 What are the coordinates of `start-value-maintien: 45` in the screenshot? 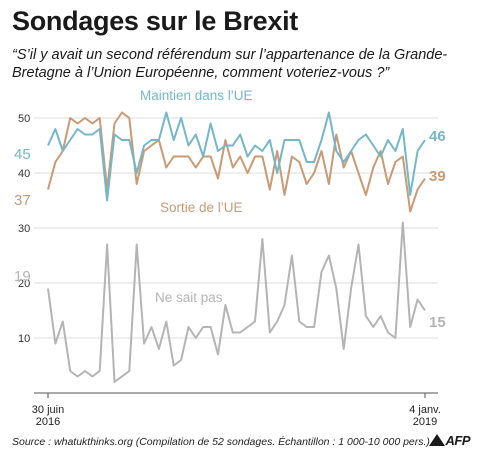 It's located at (22, 154).